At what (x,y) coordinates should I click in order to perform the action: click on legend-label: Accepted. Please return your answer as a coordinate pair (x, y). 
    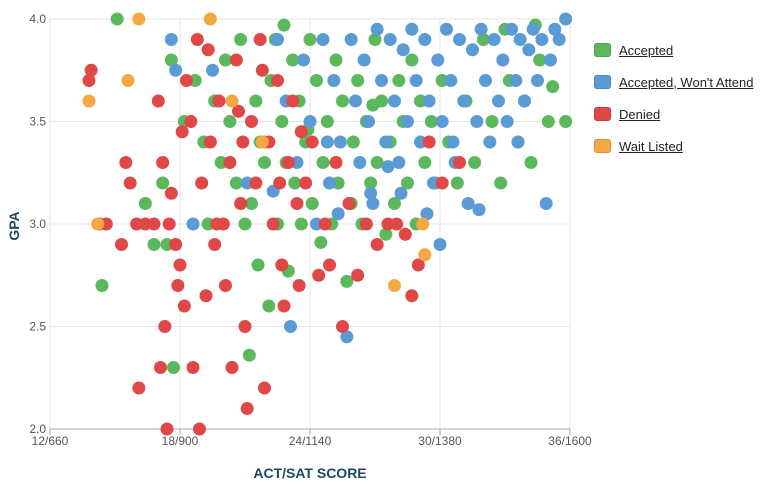
    Looking at the image, I should click on (646, 50).